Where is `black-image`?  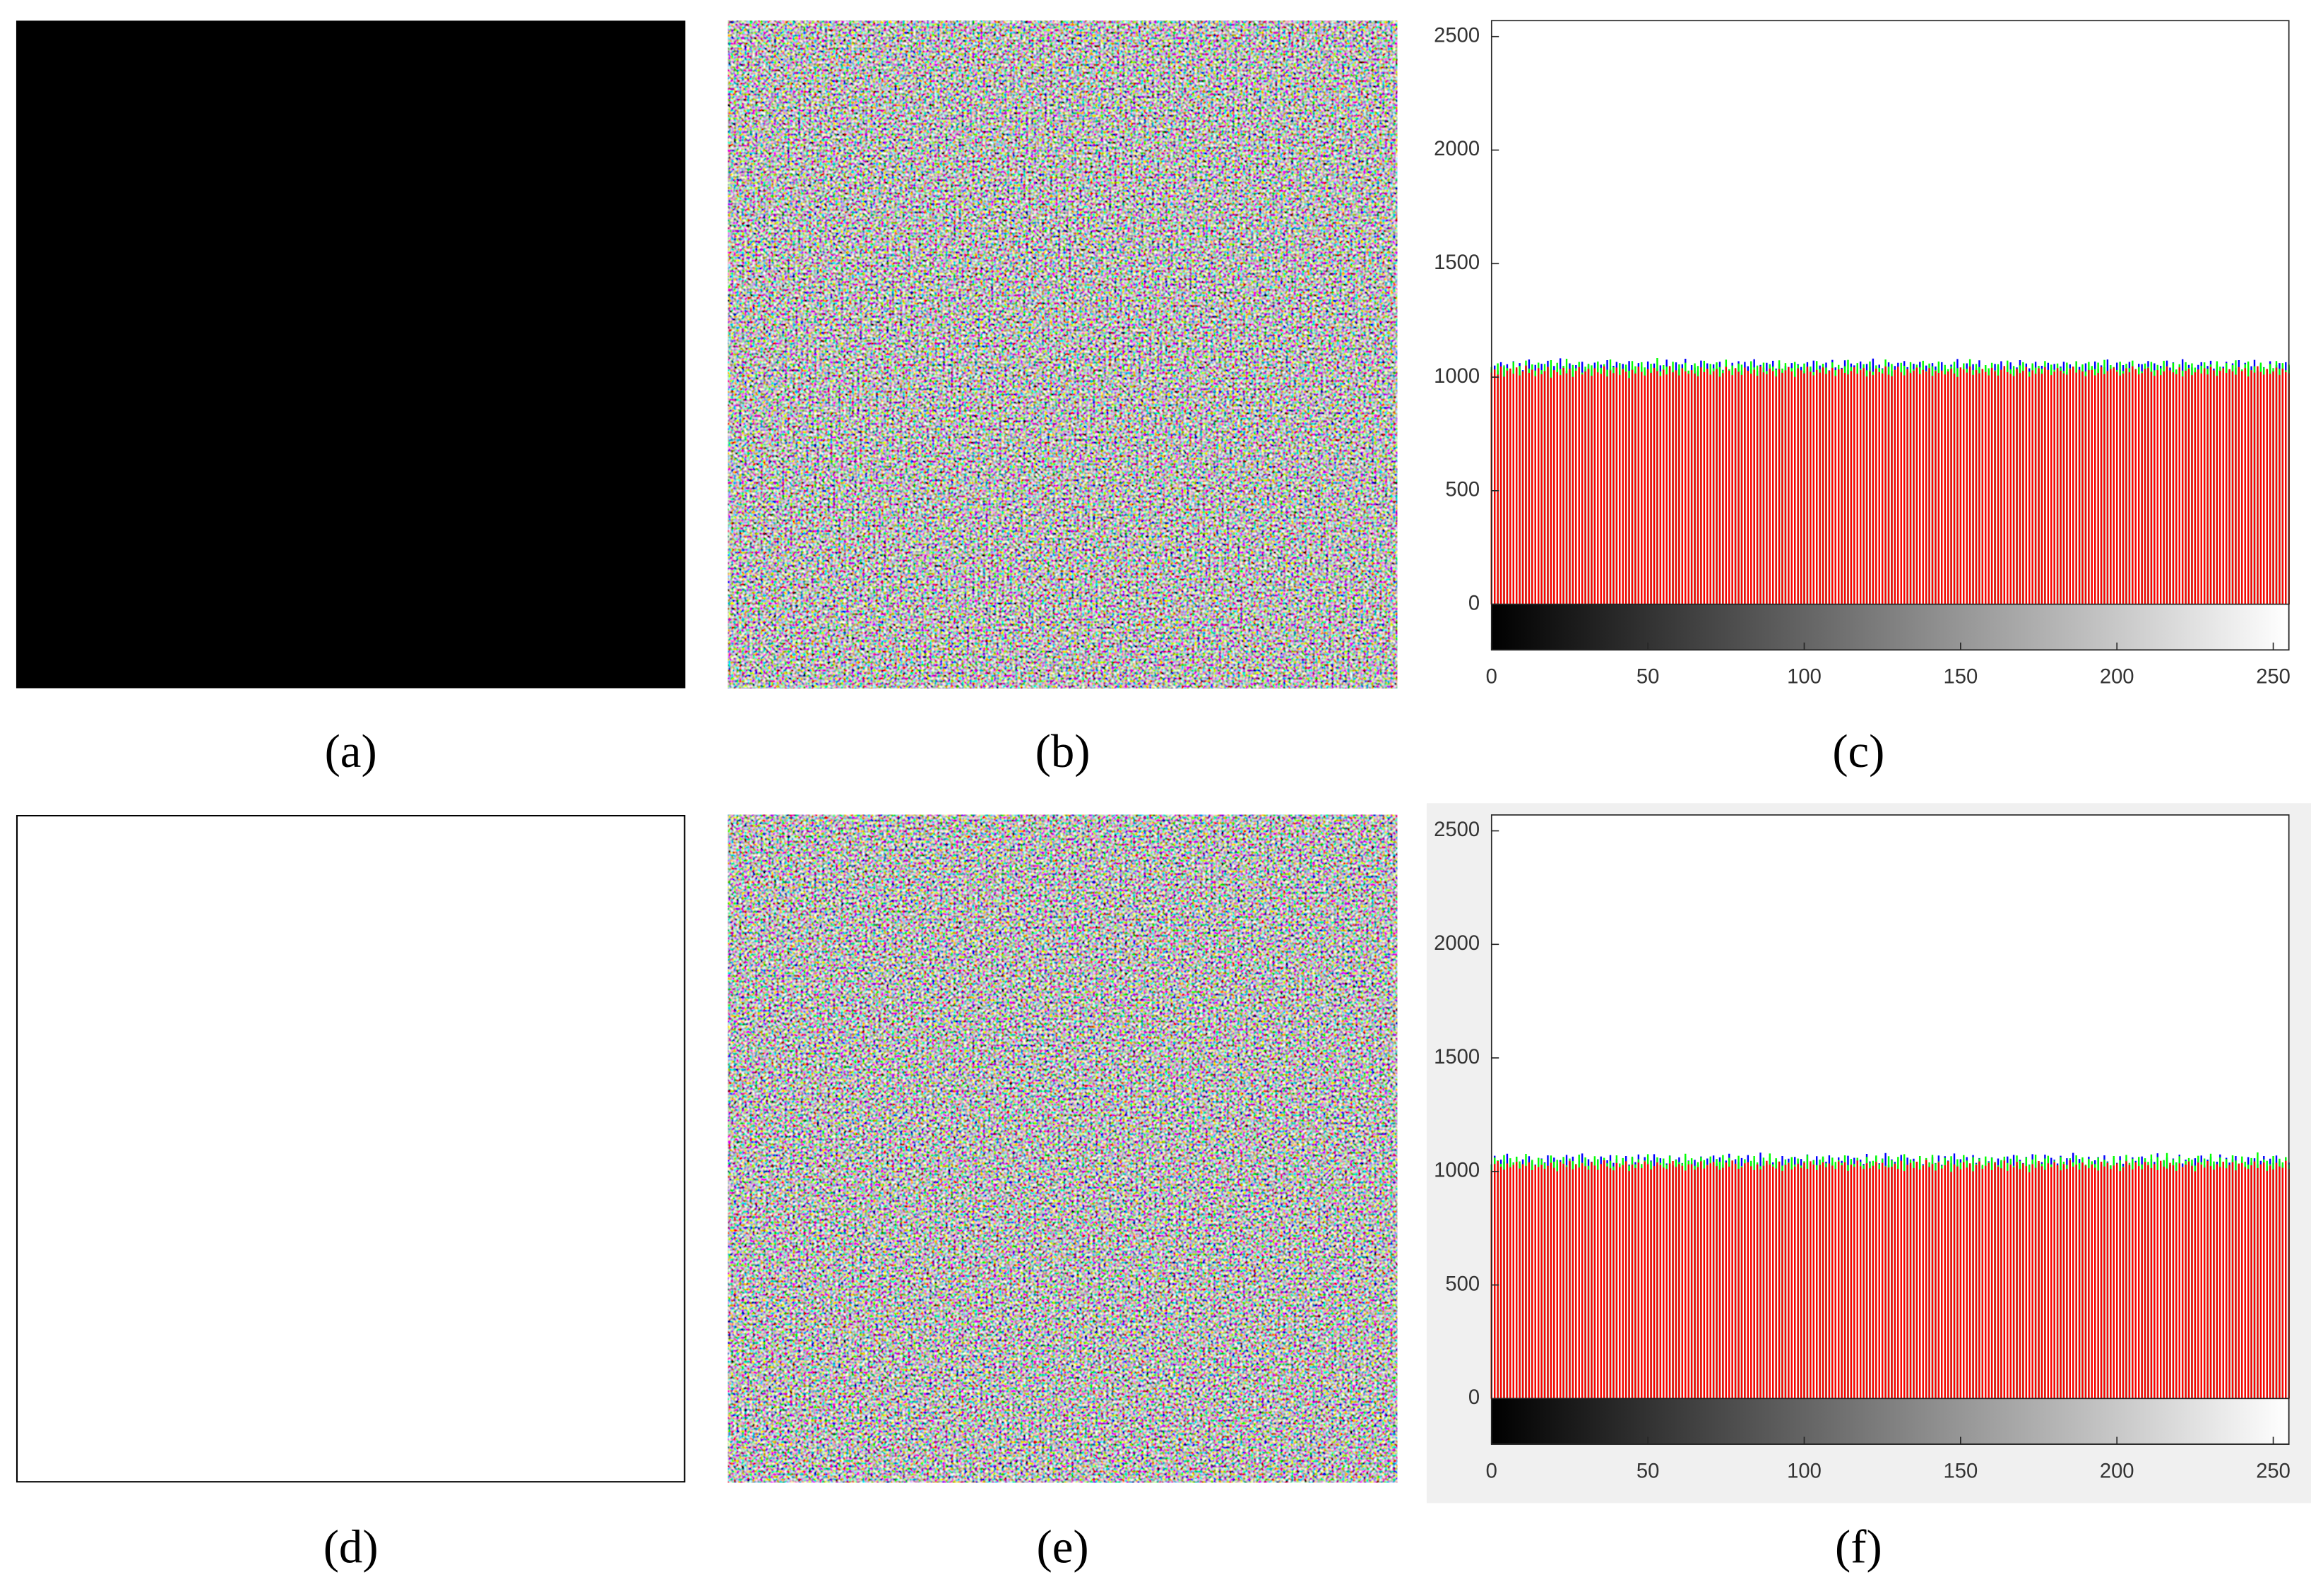 black-image is located at coordinates (351, 355).